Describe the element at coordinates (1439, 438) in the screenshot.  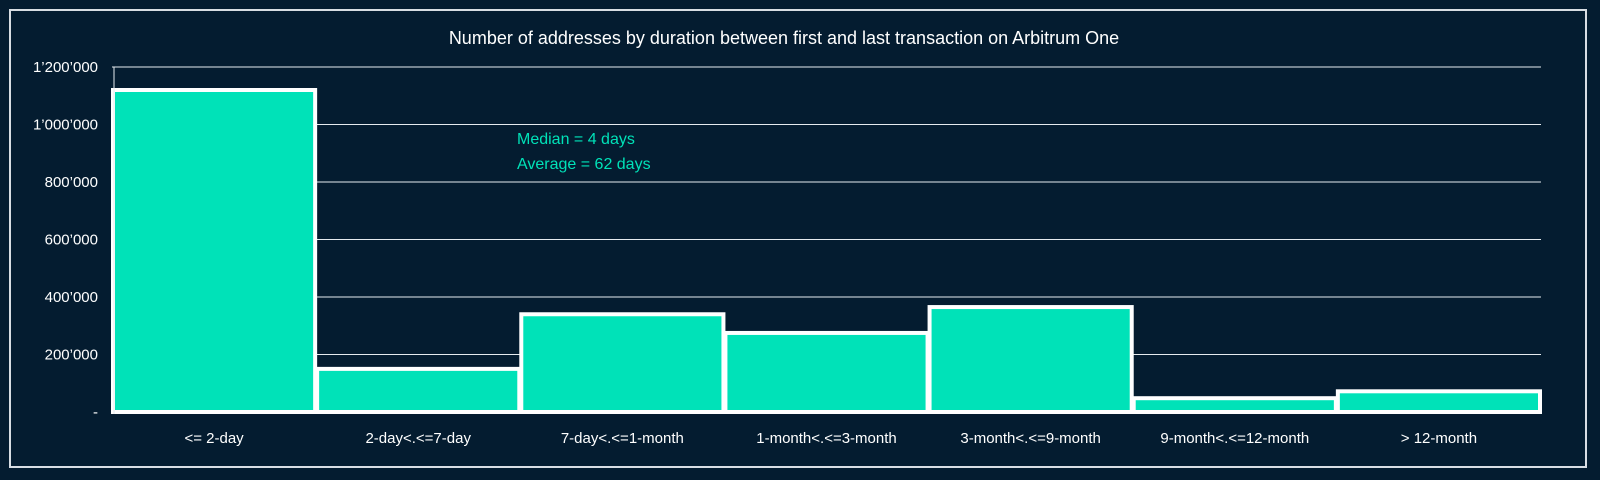
I see `x-tick-label: > 12-month` at that location.